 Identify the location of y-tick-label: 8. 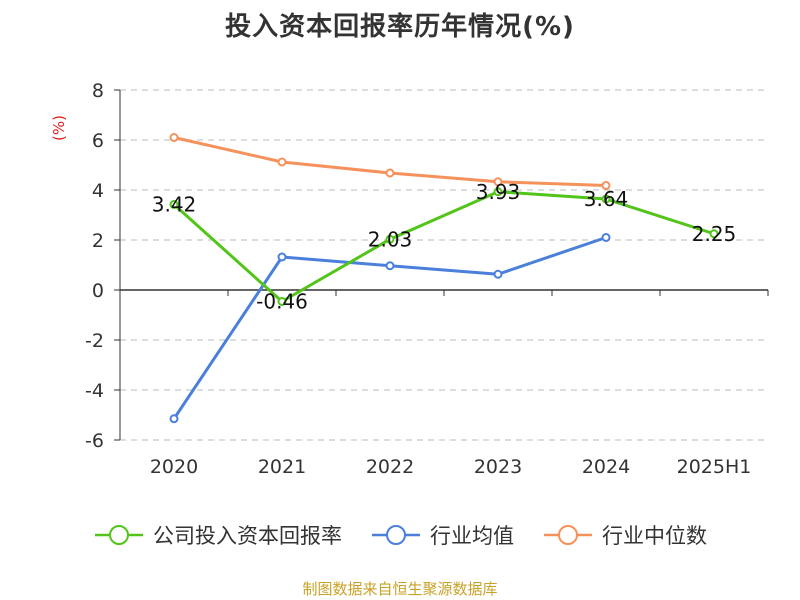
(98, 91).